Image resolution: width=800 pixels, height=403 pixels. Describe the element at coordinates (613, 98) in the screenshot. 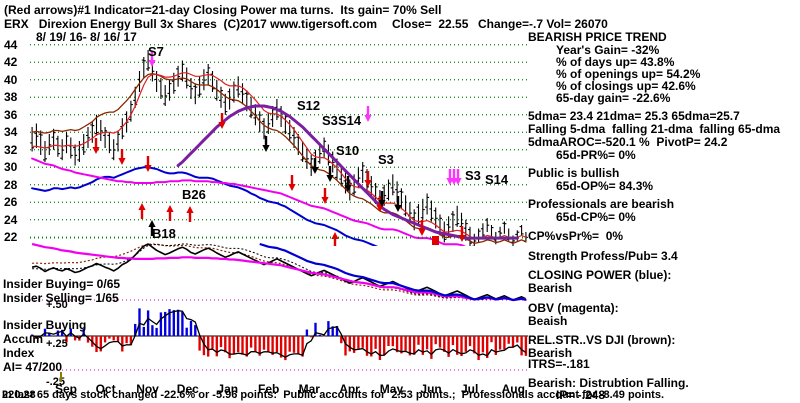

I see `gain-65day: 65-day gain= -22.6%` at that location.